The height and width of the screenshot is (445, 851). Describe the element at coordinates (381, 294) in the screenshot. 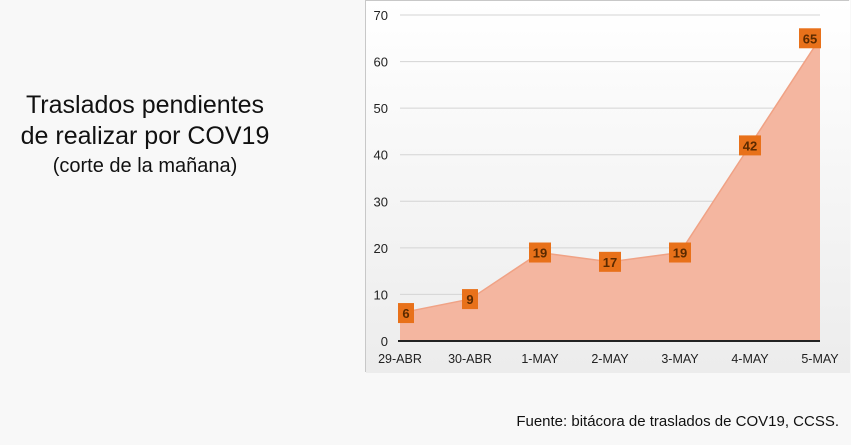

I see `y-tick-label: 10` at that location.